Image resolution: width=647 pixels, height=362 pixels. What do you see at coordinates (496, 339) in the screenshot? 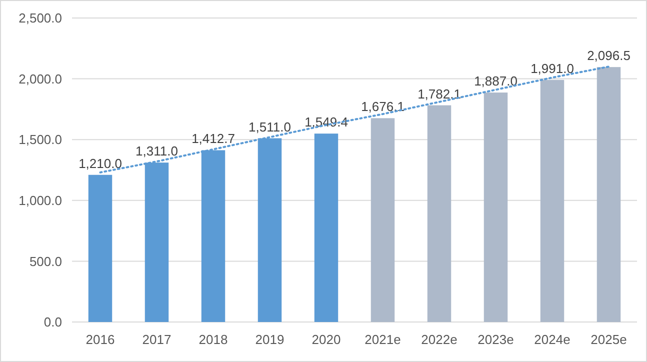
I see `x-tick-label: 2023e` at bounding box center [496, 339].